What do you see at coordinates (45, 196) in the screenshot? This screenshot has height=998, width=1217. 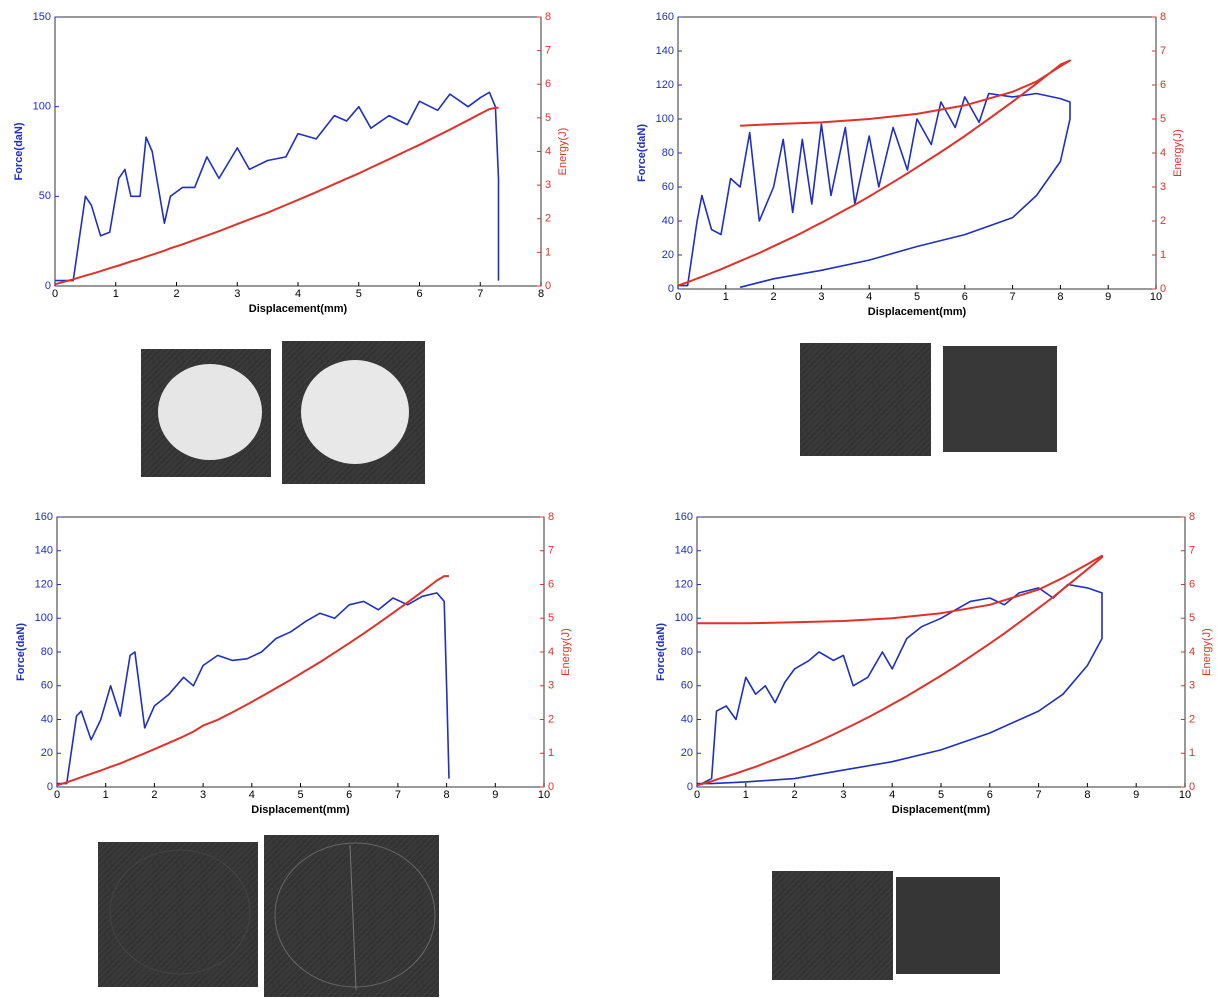 I see `y-tick-label: 50` at bounding box center [45, 196].